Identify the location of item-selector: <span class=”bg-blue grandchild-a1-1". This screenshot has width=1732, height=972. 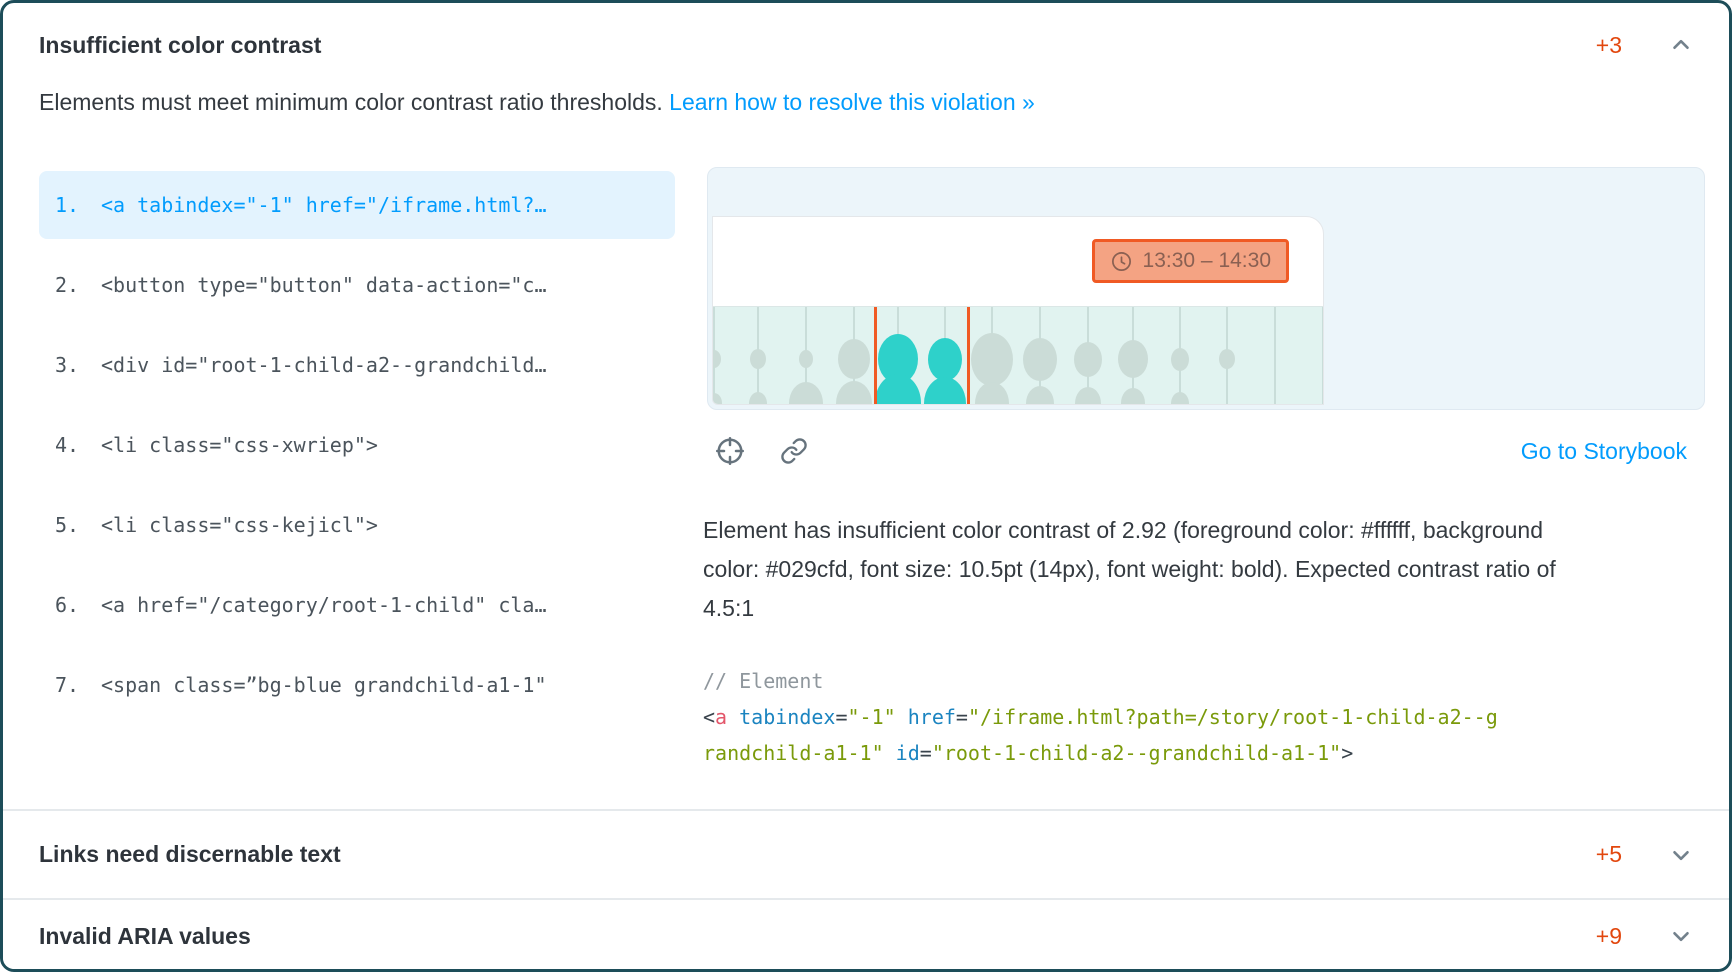
(324, 685).